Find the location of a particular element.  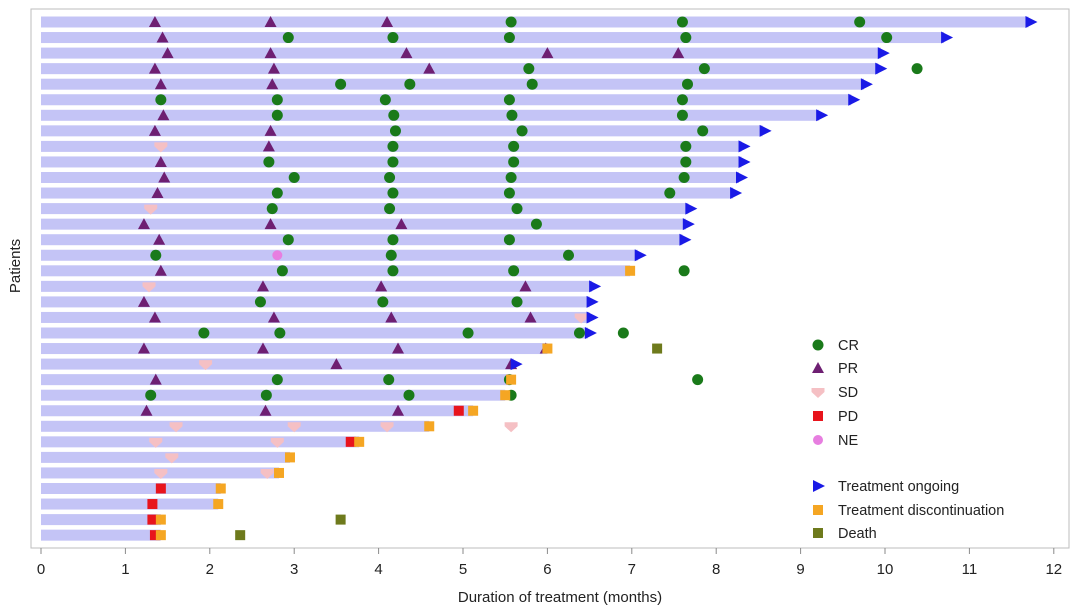

legend-cr-marker is located at coordinates (818, 345).